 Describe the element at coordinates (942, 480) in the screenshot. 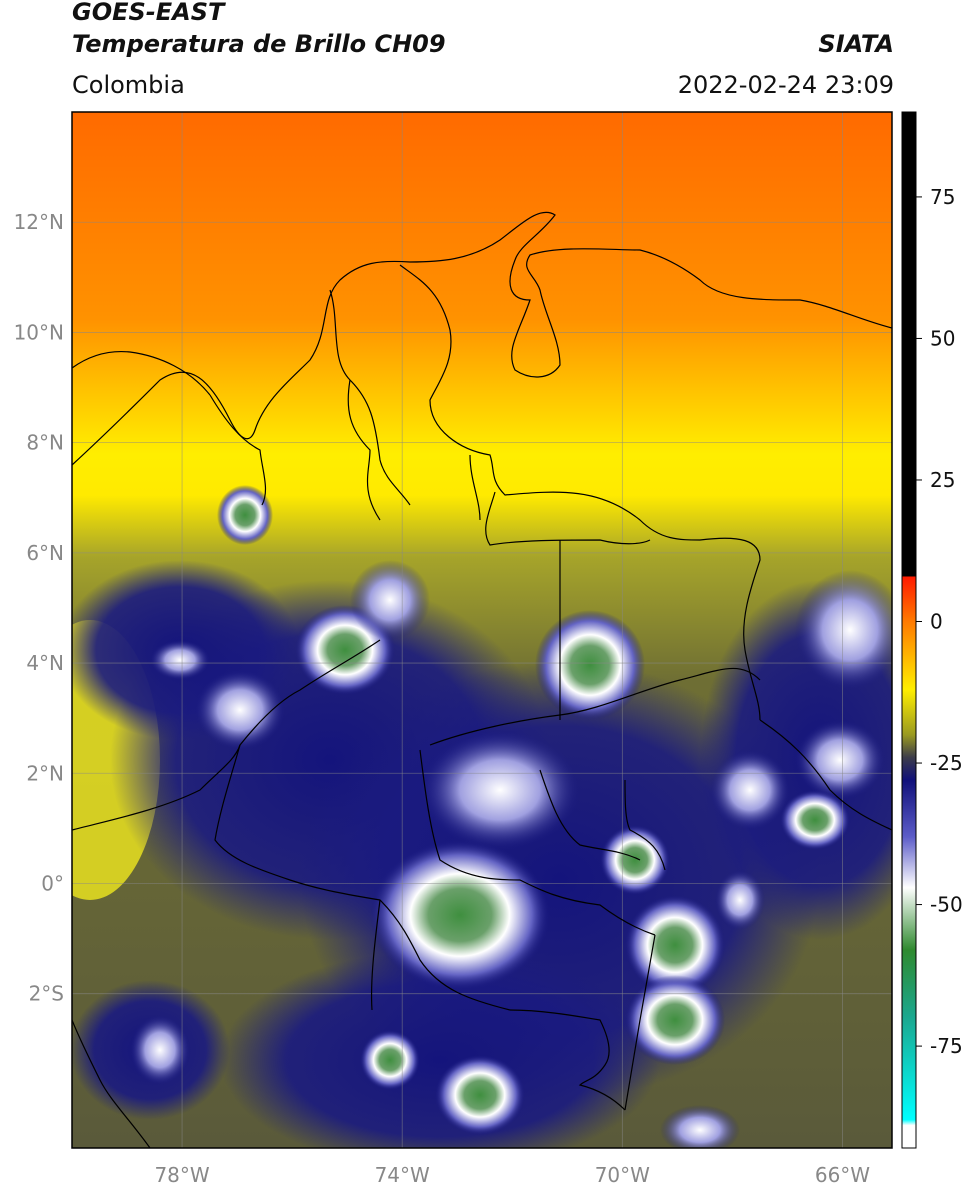

I see `colorbar-tick-label: 25` at that location.